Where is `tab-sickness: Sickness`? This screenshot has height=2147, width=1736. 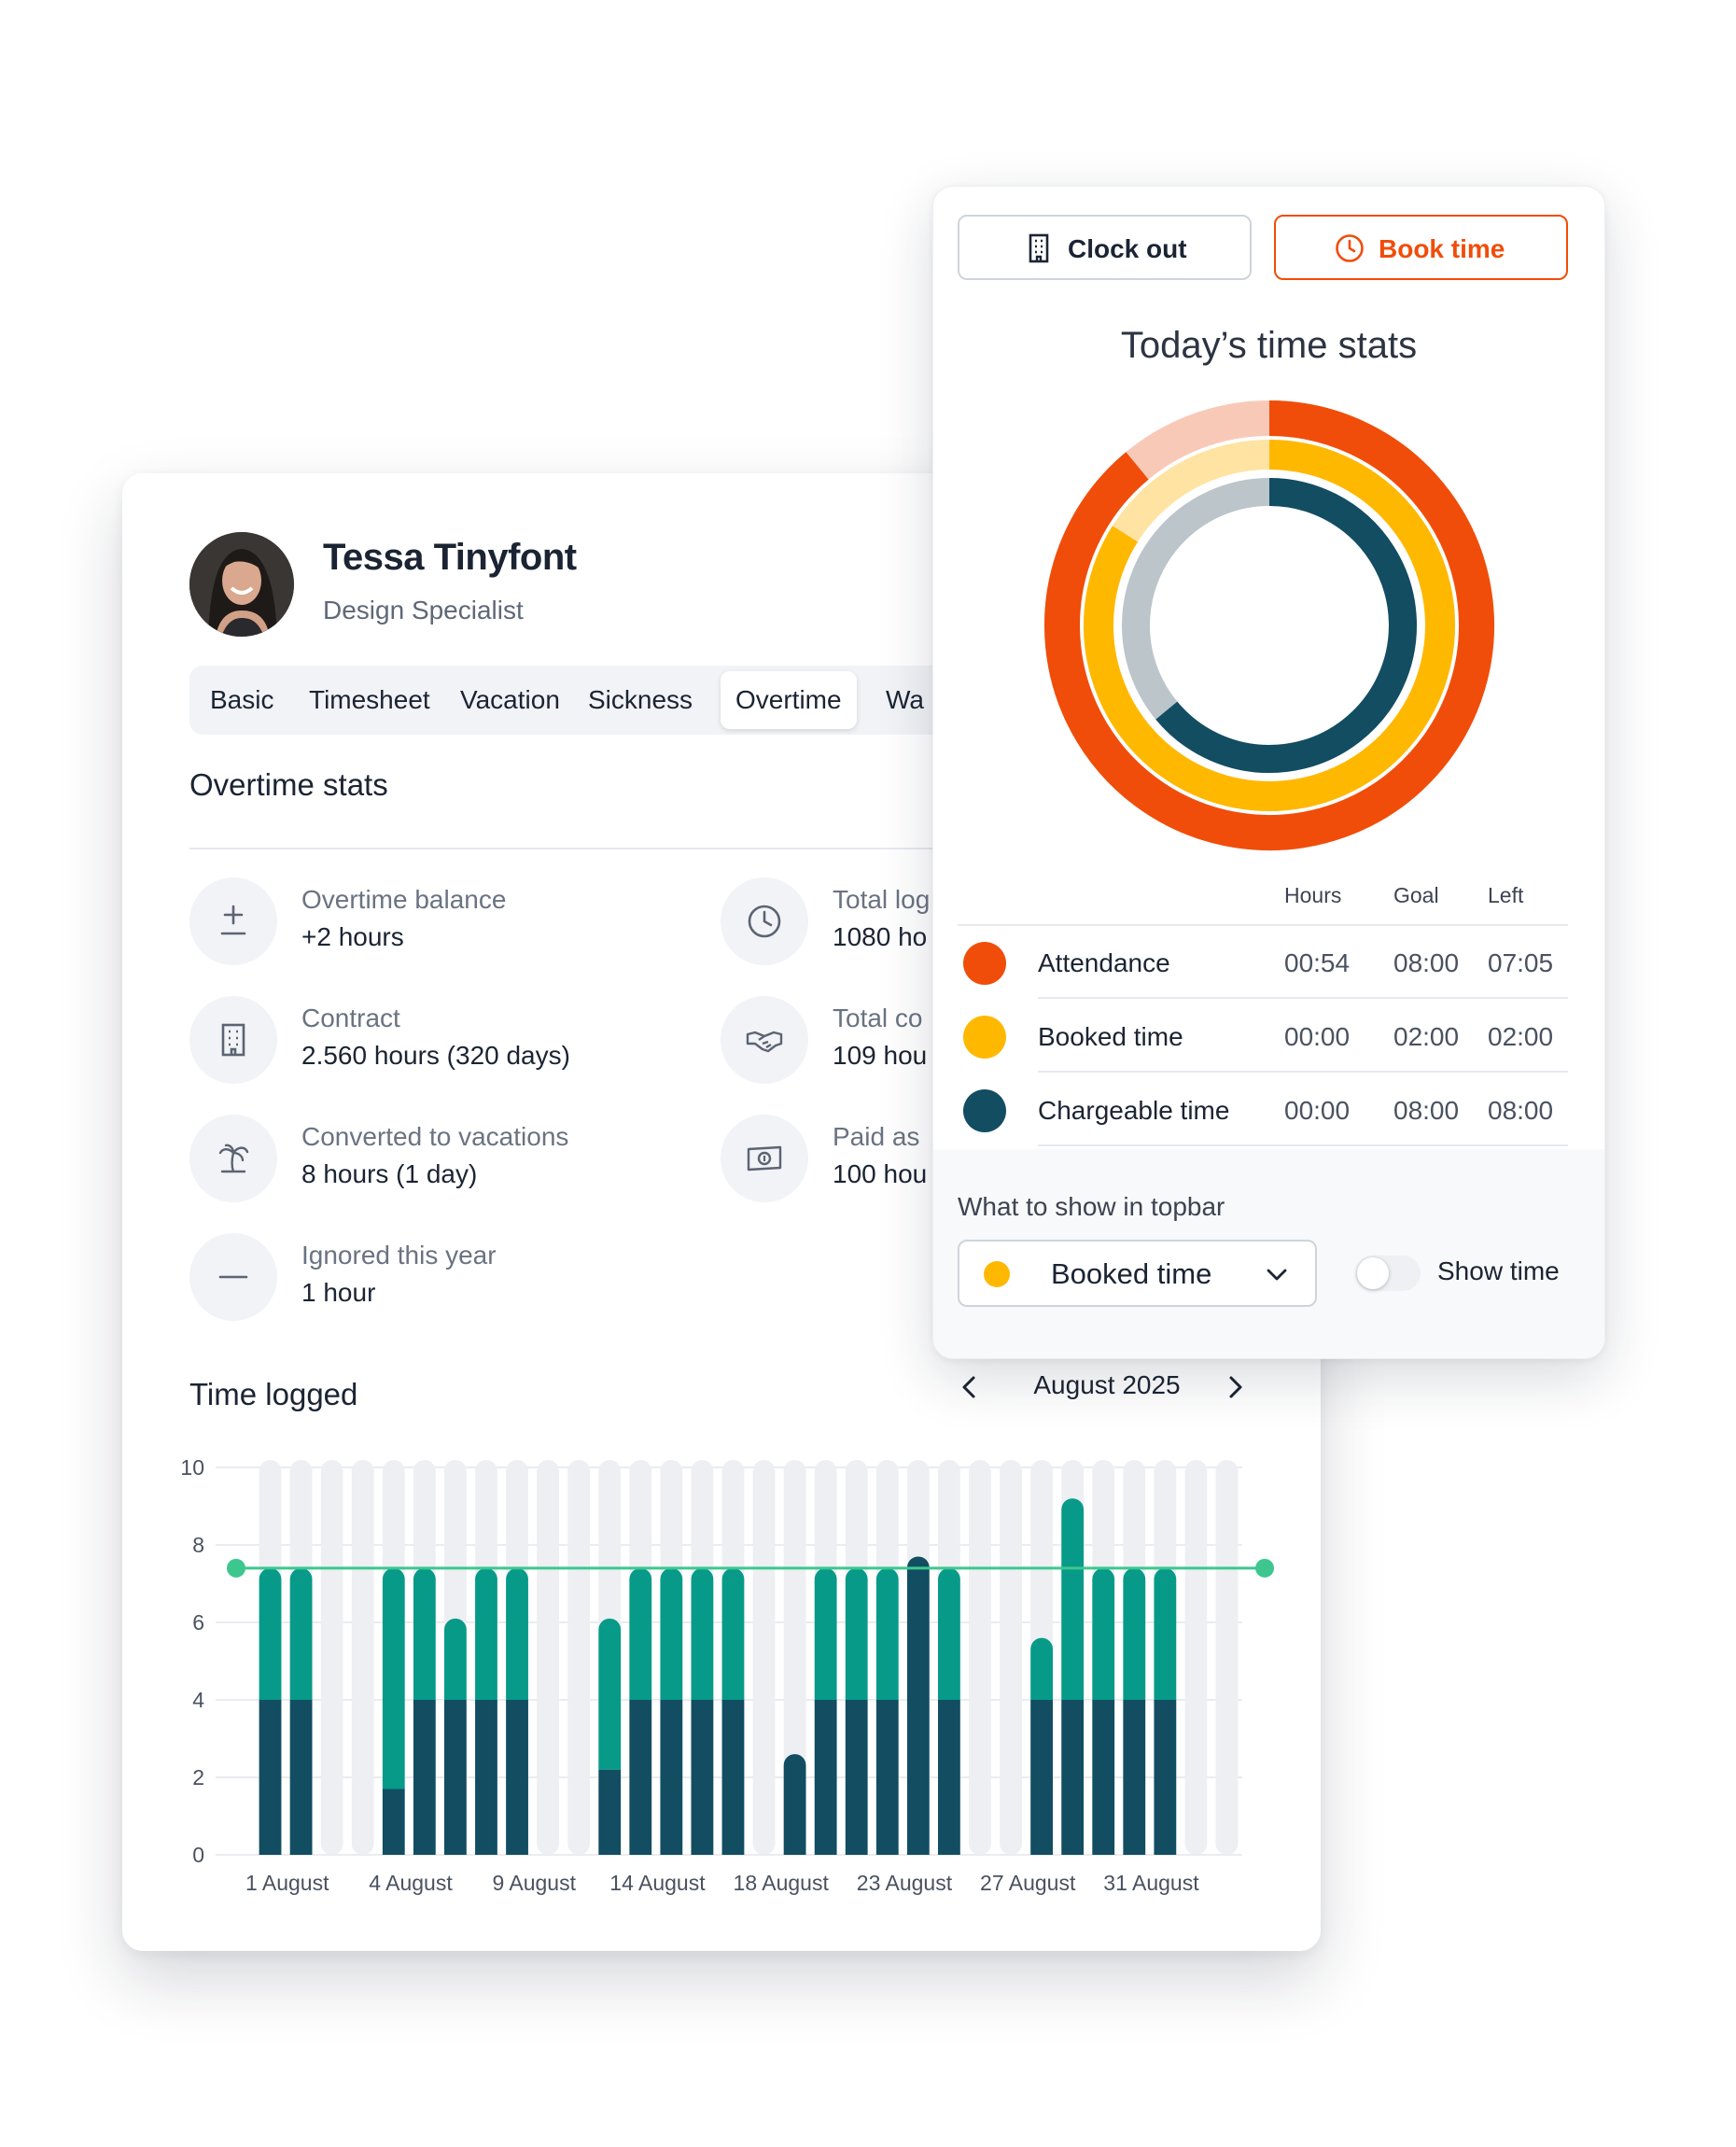 tab-sickness: Sickness is located at coordinates (640, 699).